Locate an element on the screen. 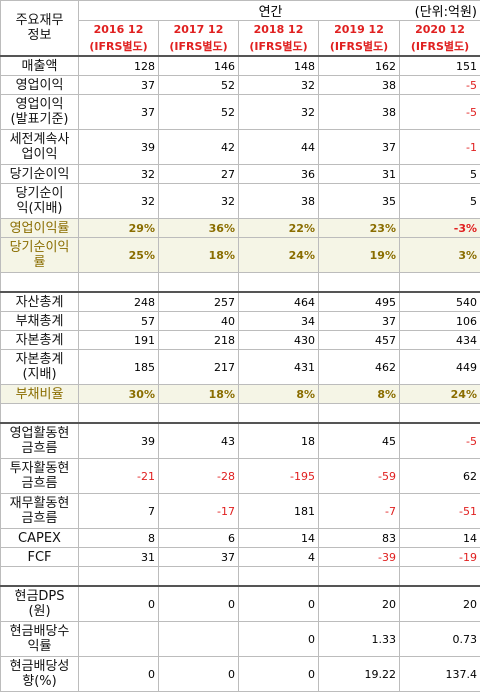 This screenshot has width=480, height=692. cell: 23% is located at coordinates (359, 228).